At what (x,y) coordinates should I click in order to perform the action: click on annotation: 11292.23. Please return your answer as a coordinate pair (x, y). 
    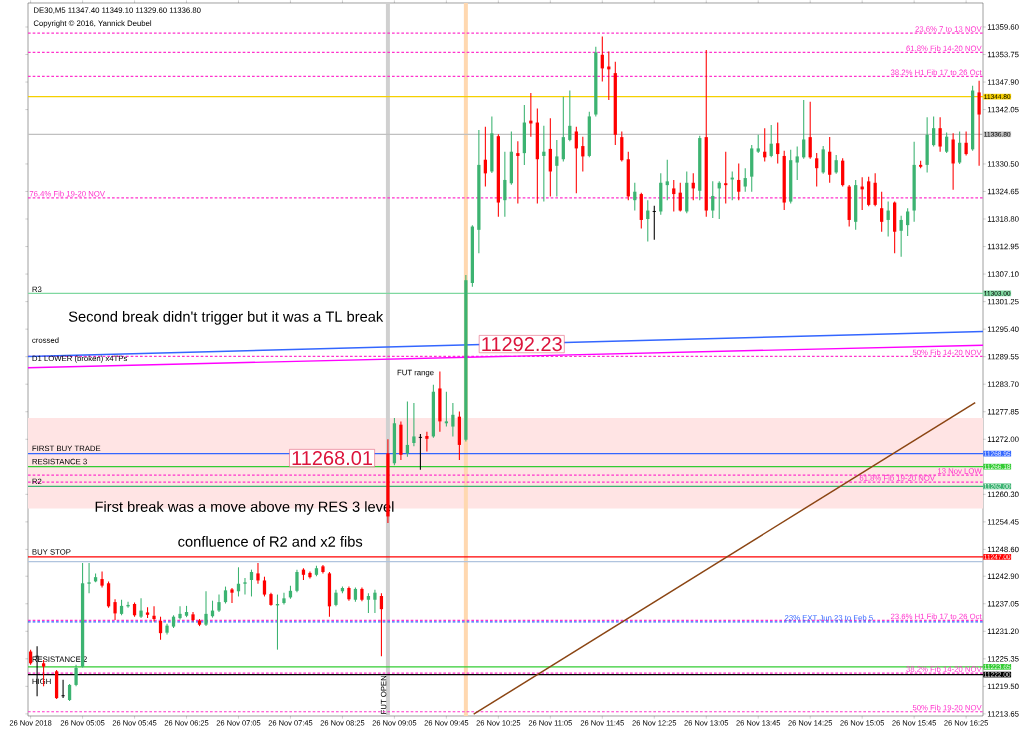
    Looking at the image, I should click on (522, 344).